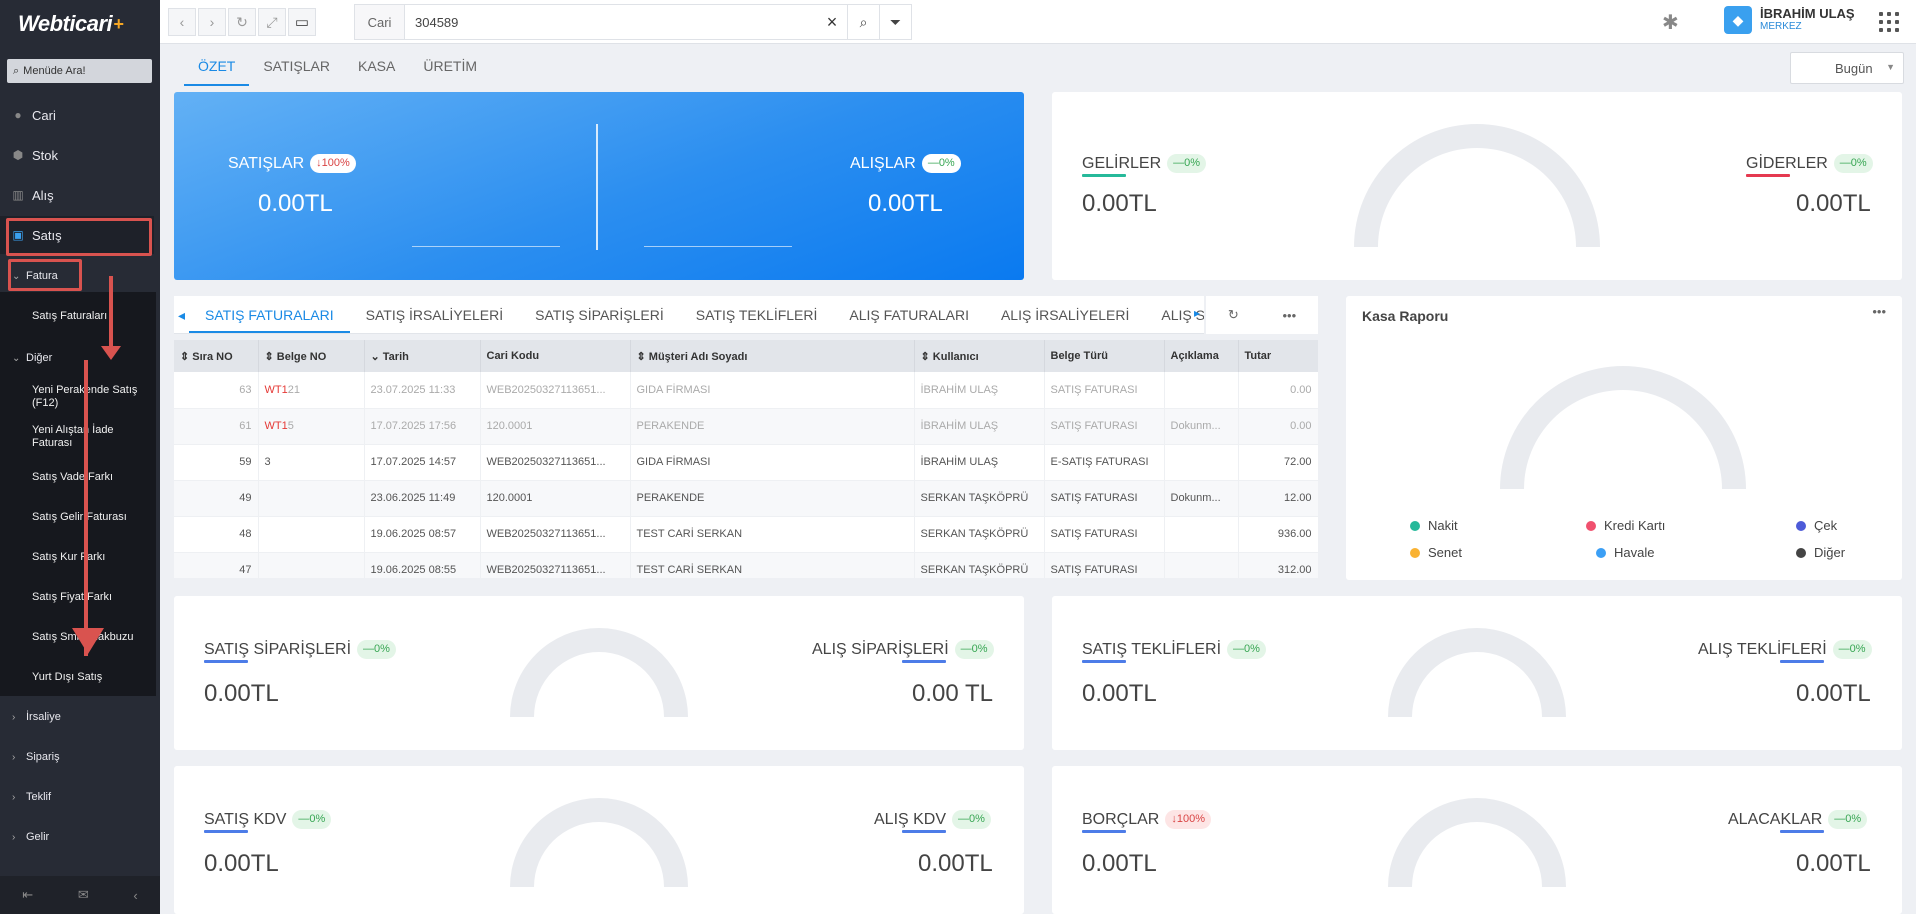  I want to click on tab-satis-irsaliyeleri: SATIŞ İRSALİYELERİ, so click(434, 315).